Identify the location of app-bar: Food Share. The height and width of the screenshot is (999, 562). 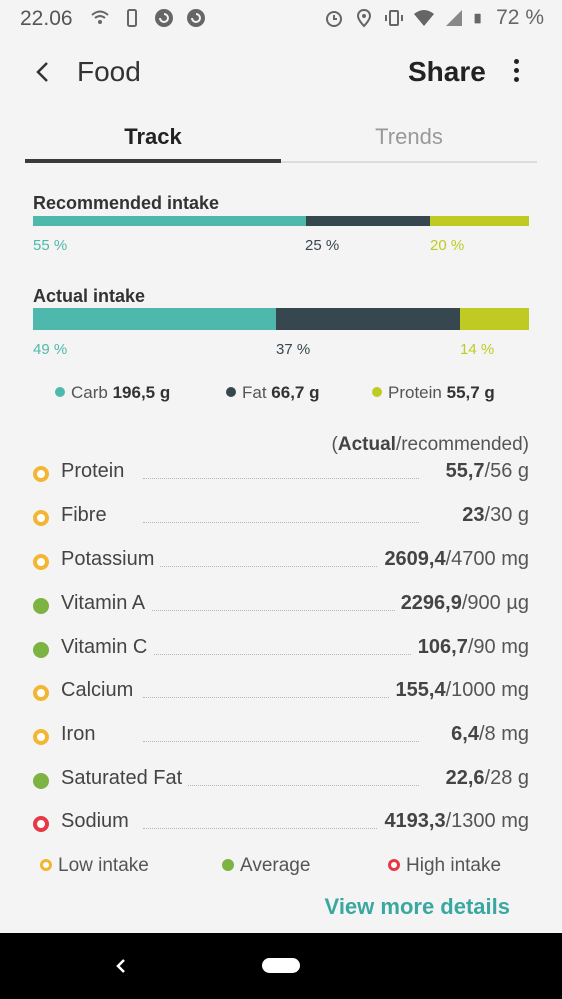
(281, 73).